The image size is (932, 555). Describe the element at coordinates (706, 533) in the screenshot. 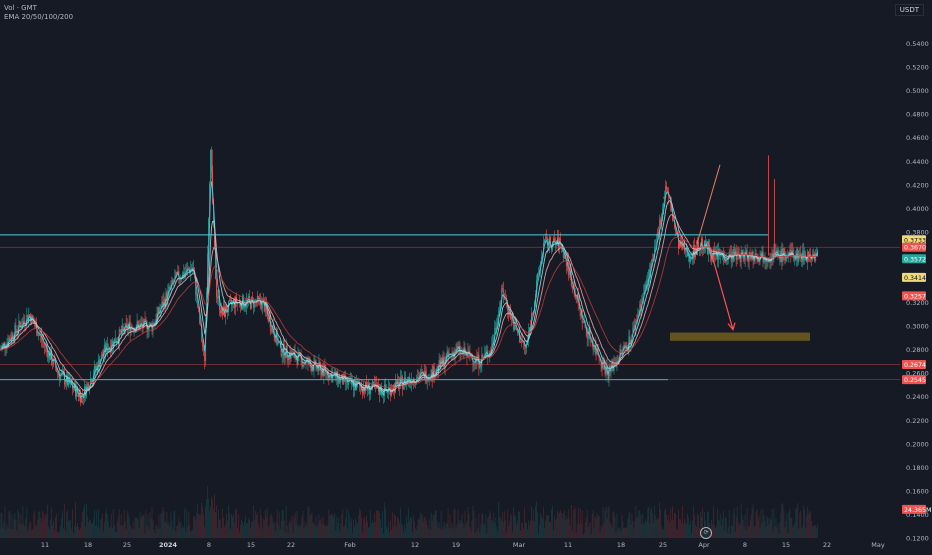

I see `compare-icon: ⟳` at that location.